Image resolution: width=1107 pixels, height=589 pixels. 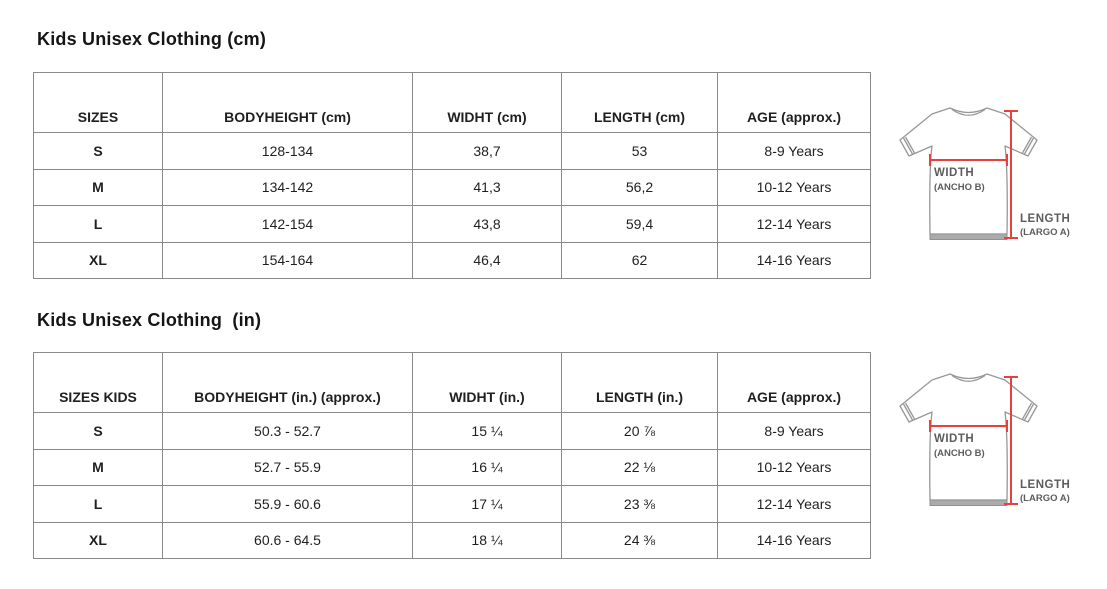 I want to click on value-cell: 134-142, so click(x=287, y=187).